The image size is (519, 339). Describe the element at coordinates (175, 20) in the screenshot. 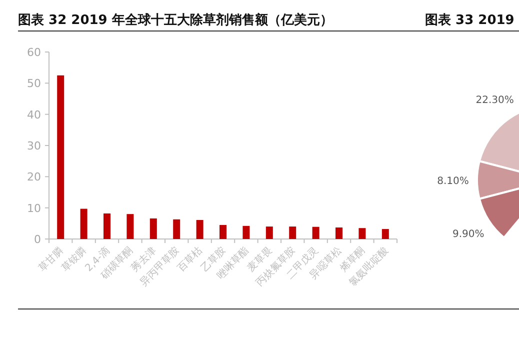

I see `chart-title: 图表 32 2019 年全球十五大除草剂销售额（亿美元）` at that location.